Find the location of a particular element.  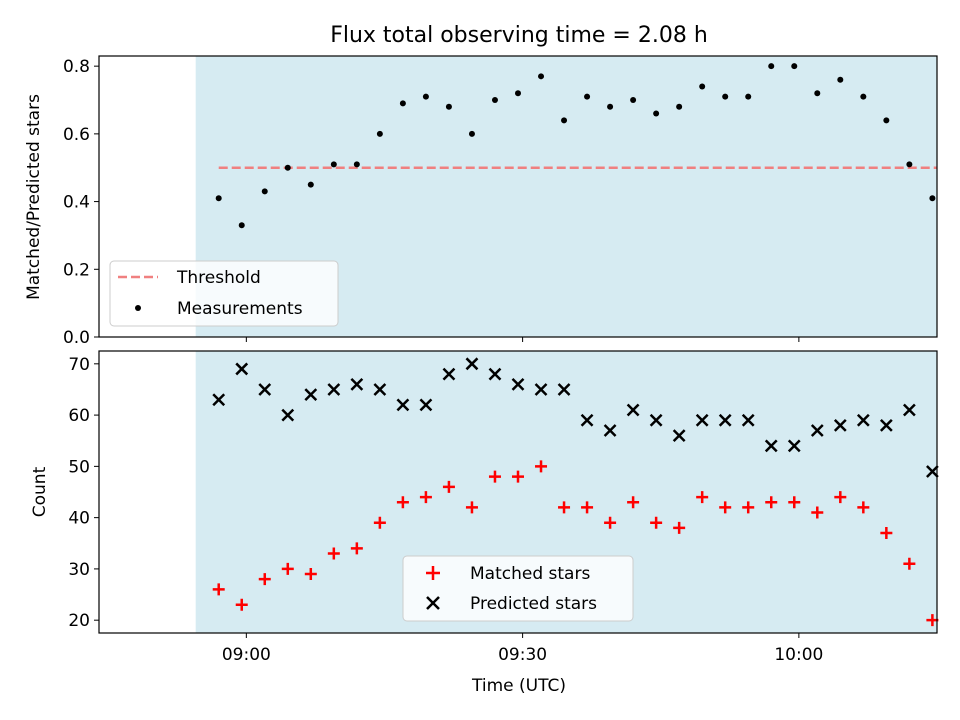

top-y-tick-label: 0.0 is located at coordinates (76, 338).